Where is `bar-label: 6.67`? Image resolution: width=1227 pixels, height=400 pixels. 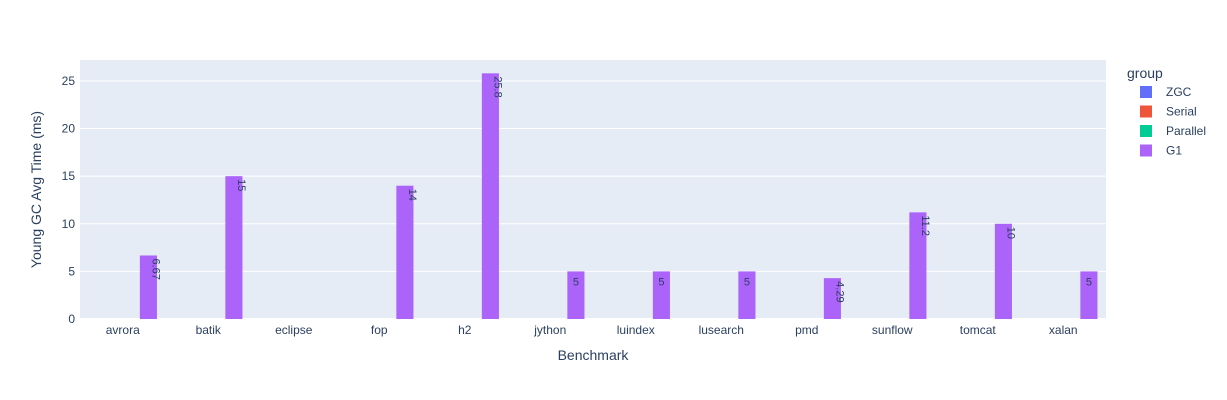
bar-label: 6.67 is located at coordinates (155, 268).